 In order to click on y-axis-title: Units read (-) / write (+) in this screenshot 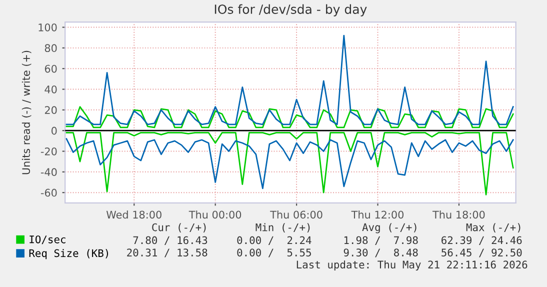, I will do `click(27, 112)`.